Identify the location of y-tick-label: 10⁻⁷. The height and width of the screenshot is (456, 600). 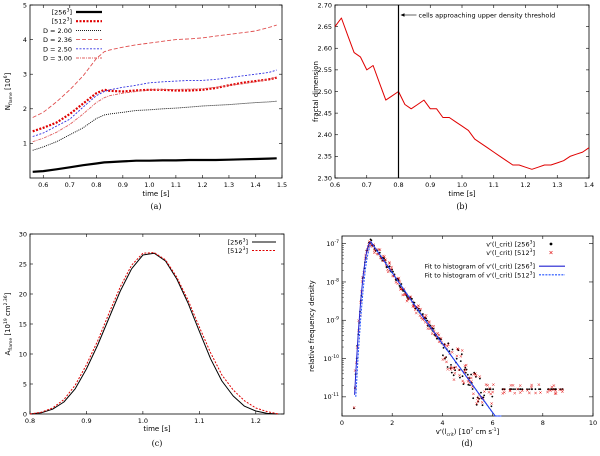
(332, 243).